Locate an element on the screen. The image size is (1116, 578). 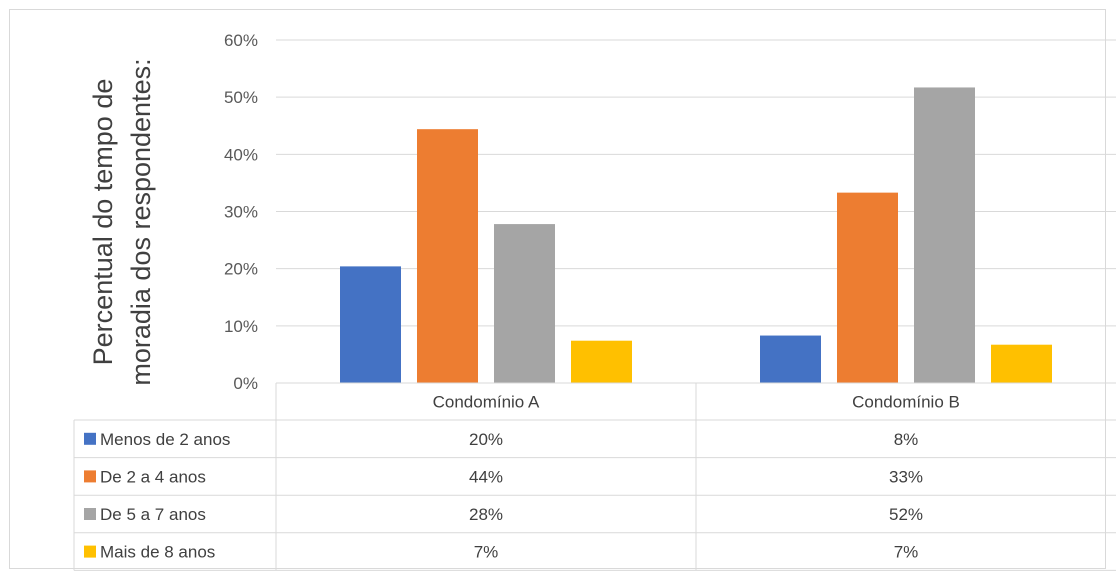
data-label: 52% is located at coordinates (906, 514).